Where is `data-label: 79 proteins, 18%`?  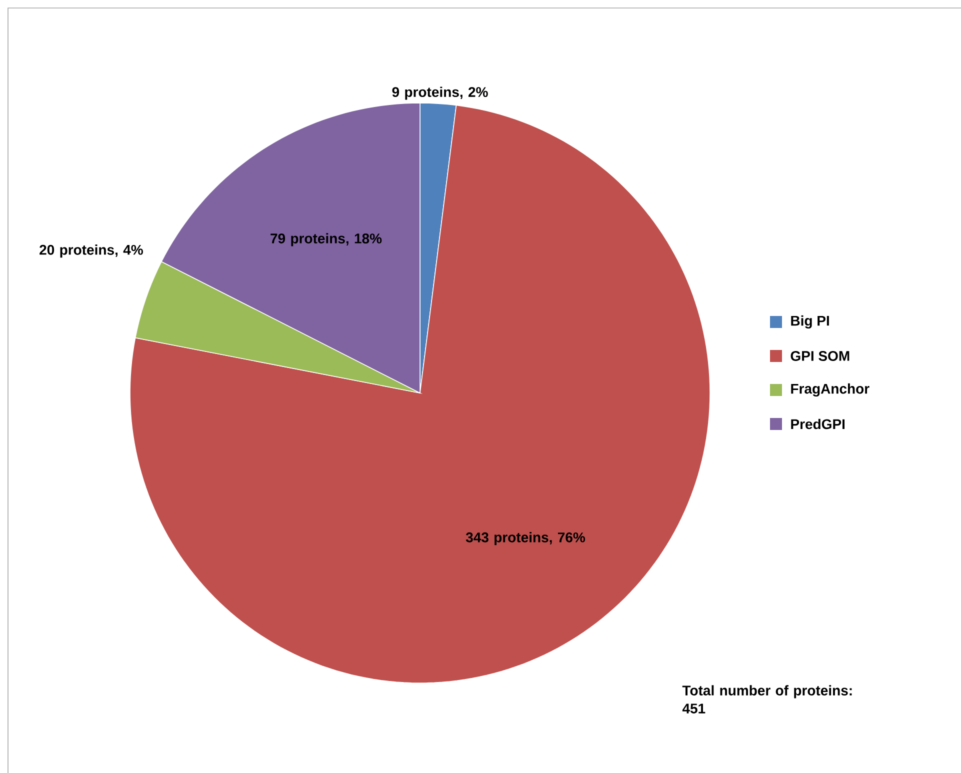 data-label: 79 proteins, 18% is located at coordinates (326, 239).